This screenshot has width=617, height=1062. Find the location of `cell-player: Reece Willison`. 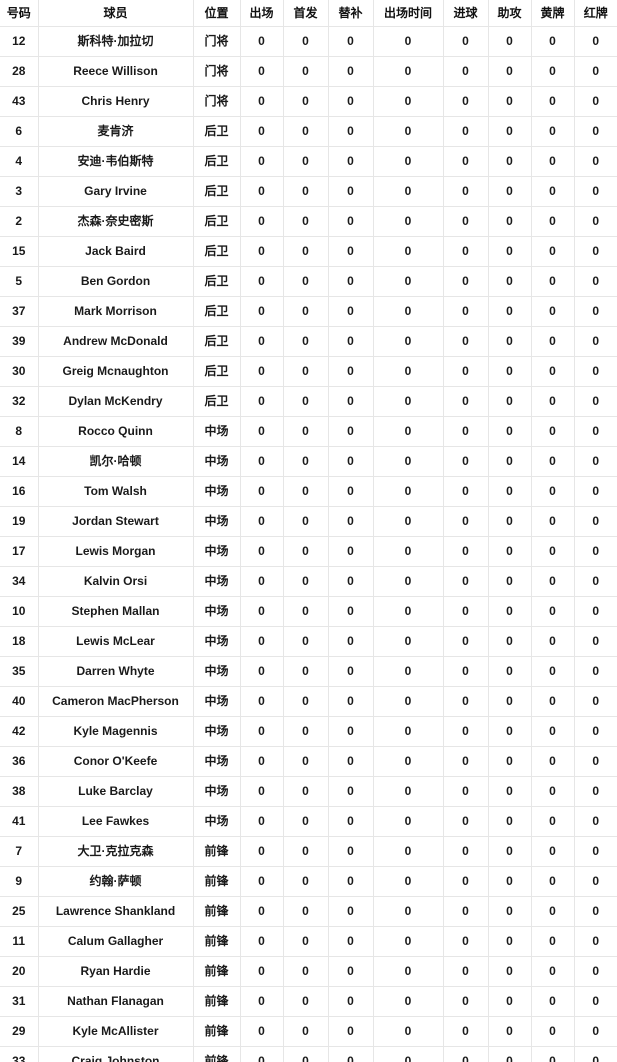

cell-player: Reece Willison is located at coordinates (116, 71).